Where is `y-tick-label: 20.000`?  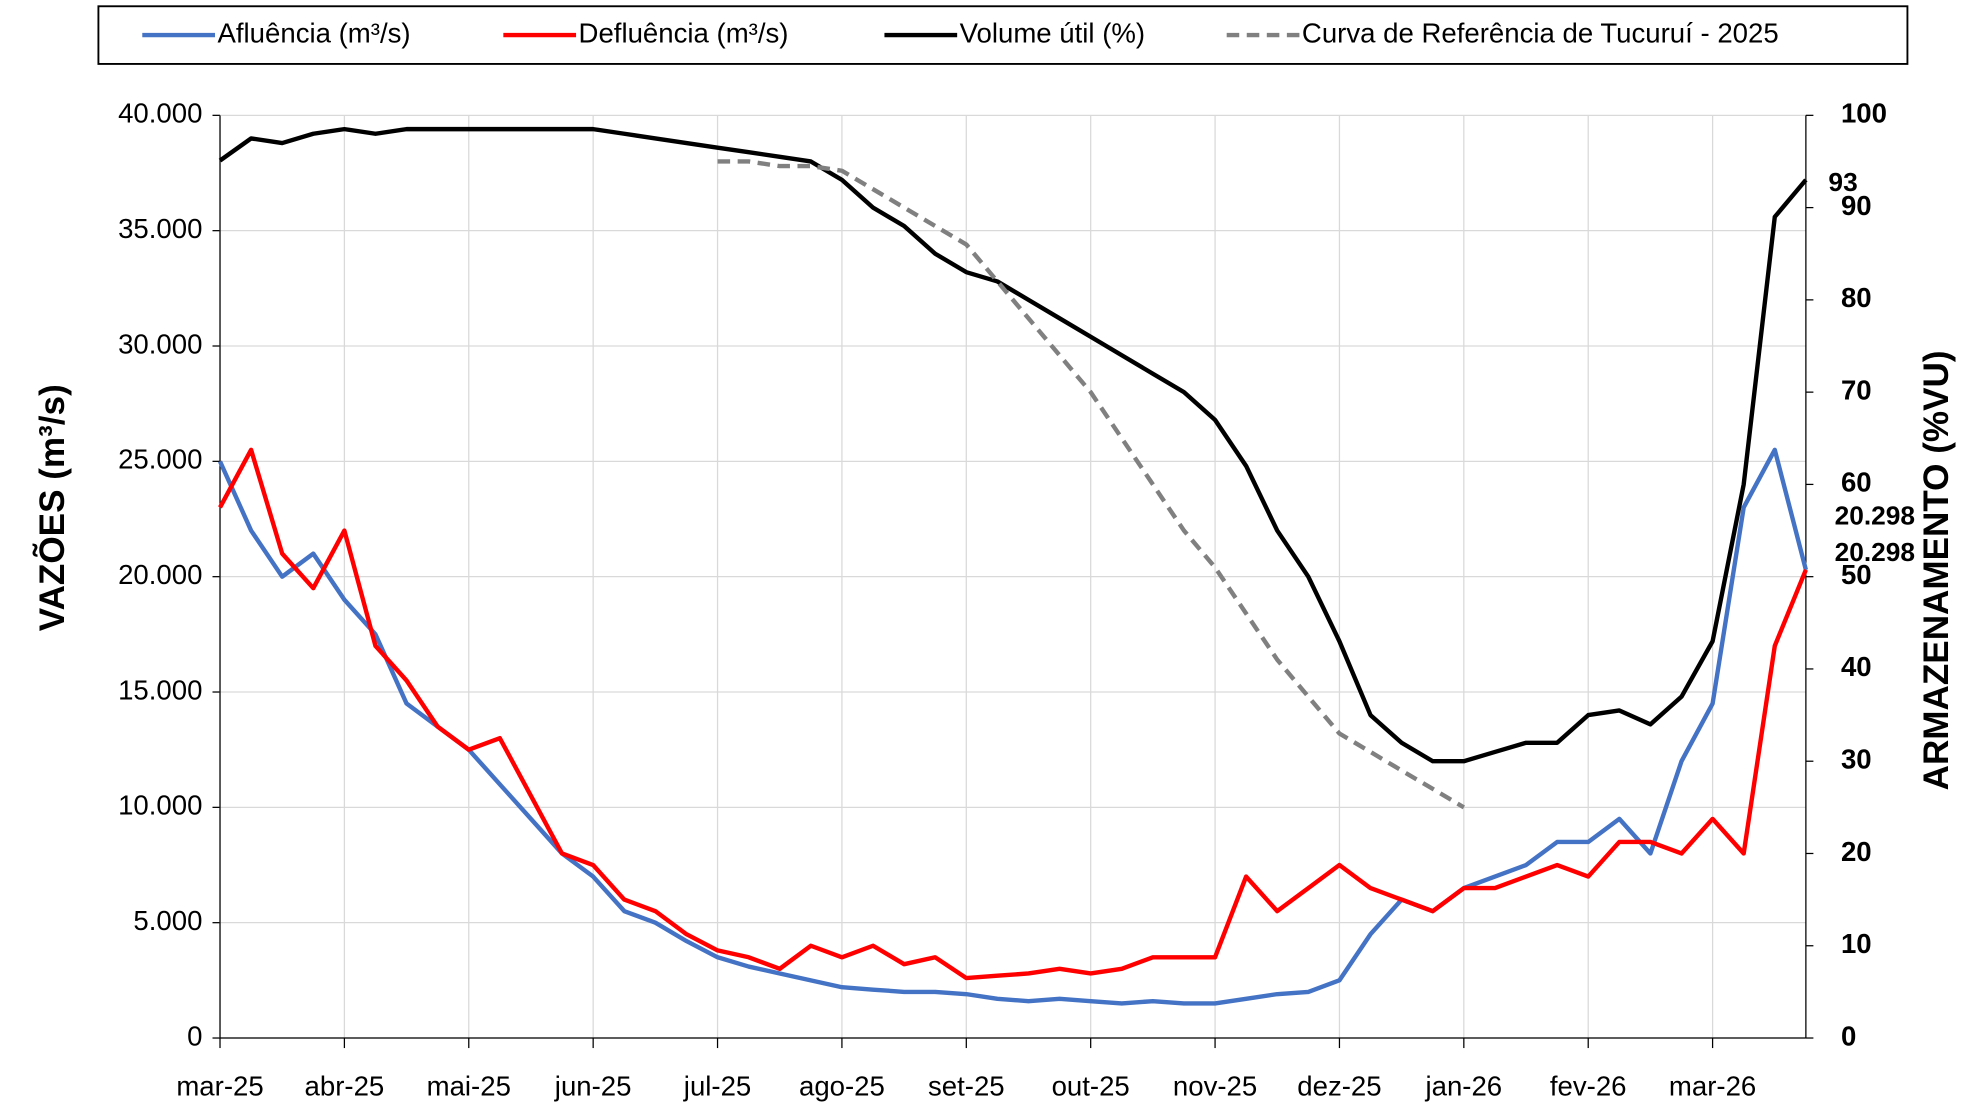
y-tick-label: 20.000 is located at coordinates (160, 574).